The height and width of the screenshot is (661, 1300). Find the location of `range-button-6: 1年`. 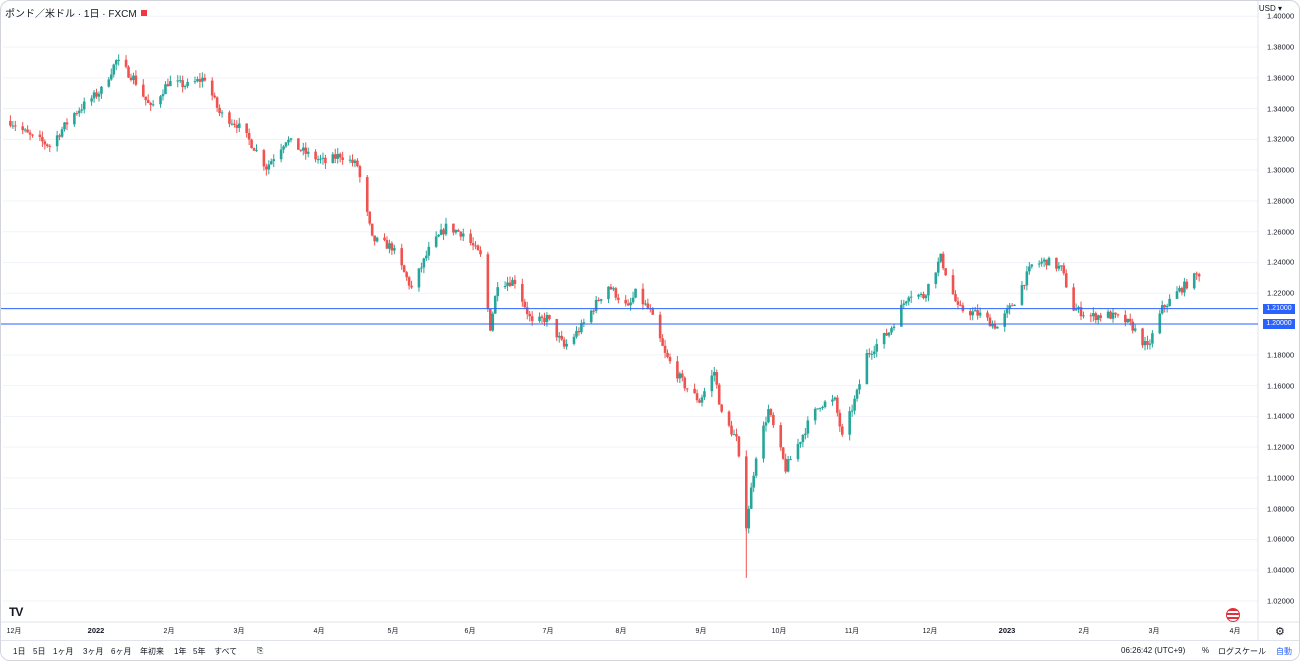

range-button-6: 1年 is located at coordinates (180, 651).